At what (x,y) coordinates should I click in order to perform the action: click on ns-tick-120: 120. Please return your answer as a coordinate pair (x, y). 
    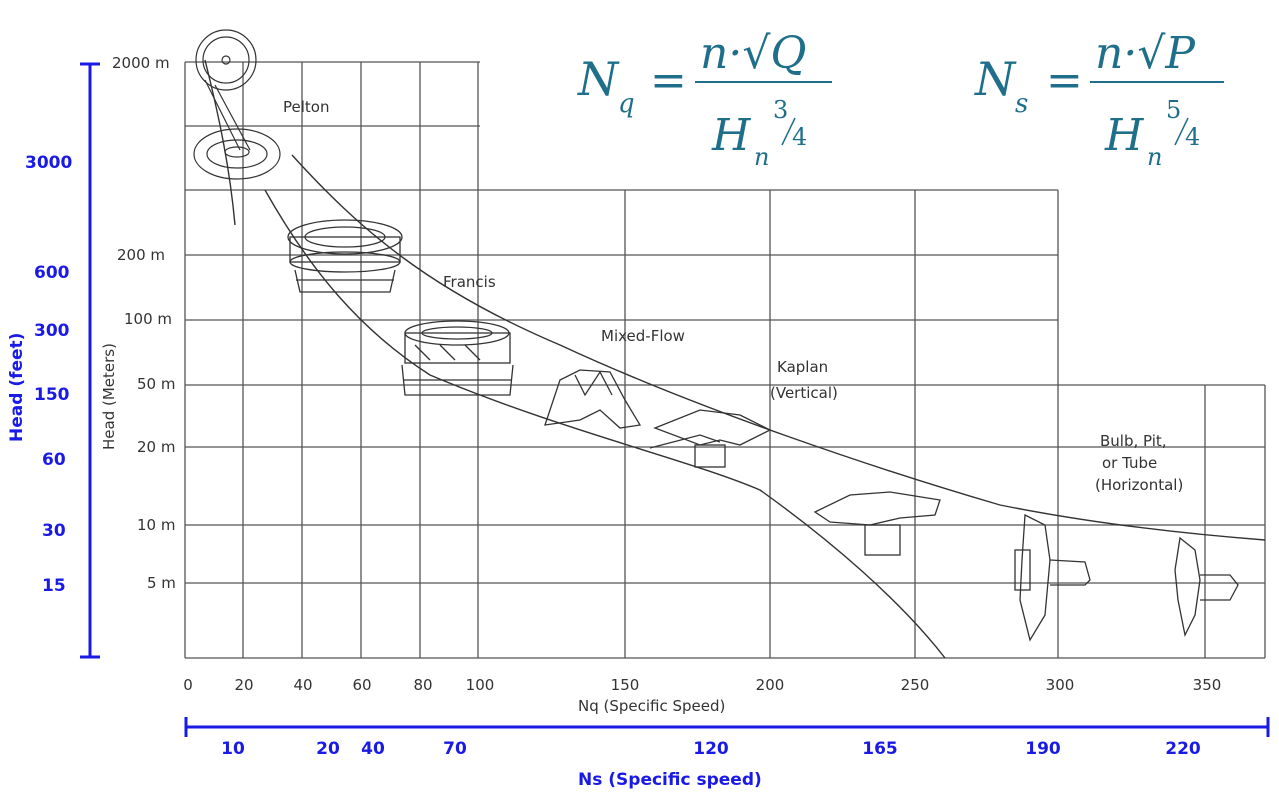
    Looking at the image, I should click on (711, 749).